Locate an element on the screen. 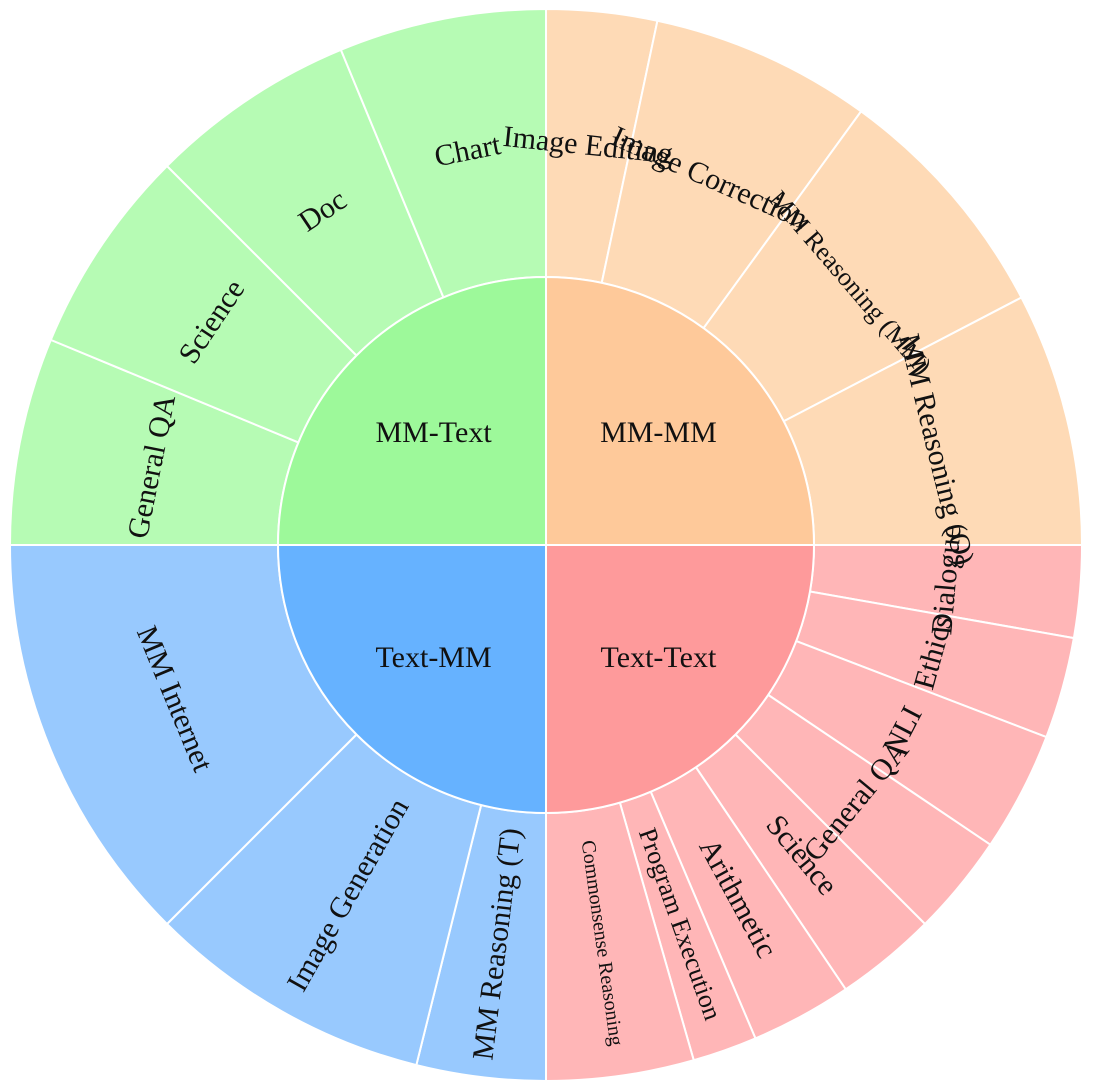 This screenshot has height=1088, width=1099. slice-text-text is located at coordinates (680, 679).